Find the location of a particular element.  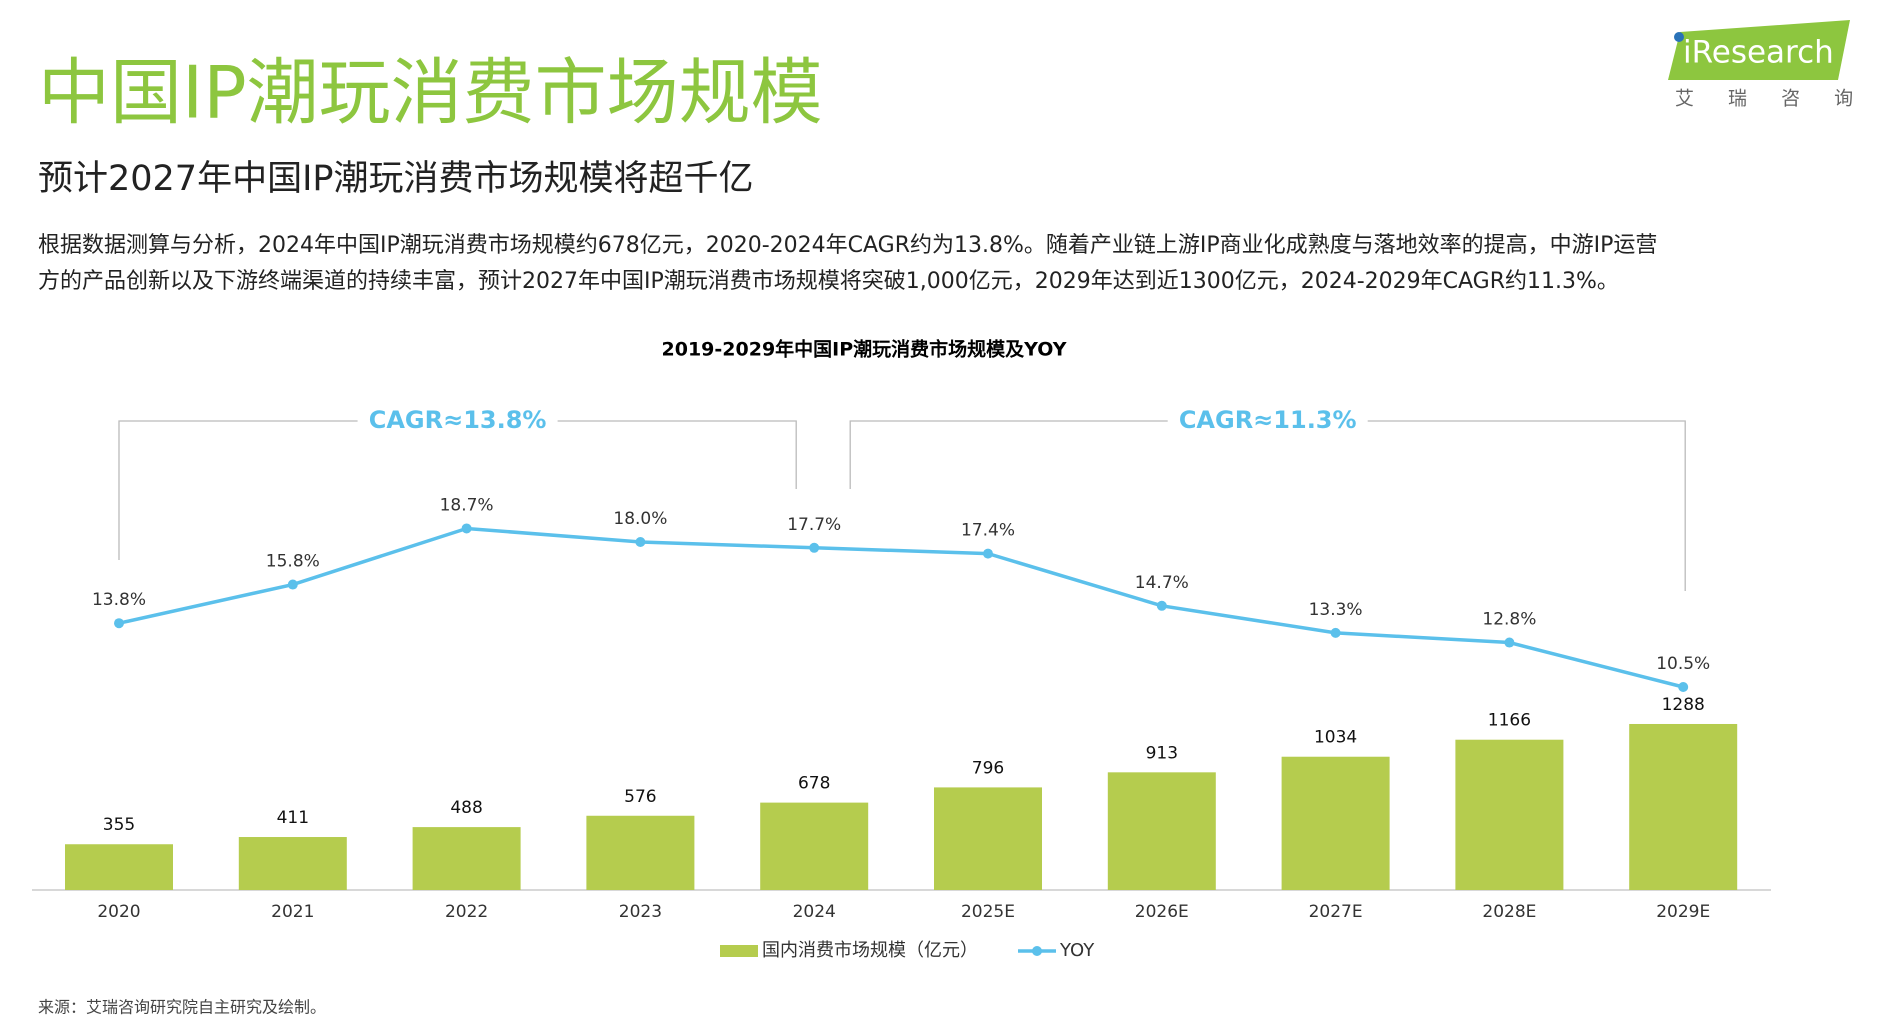

bar-value-label: 796 is located at coordinates (988, 768).